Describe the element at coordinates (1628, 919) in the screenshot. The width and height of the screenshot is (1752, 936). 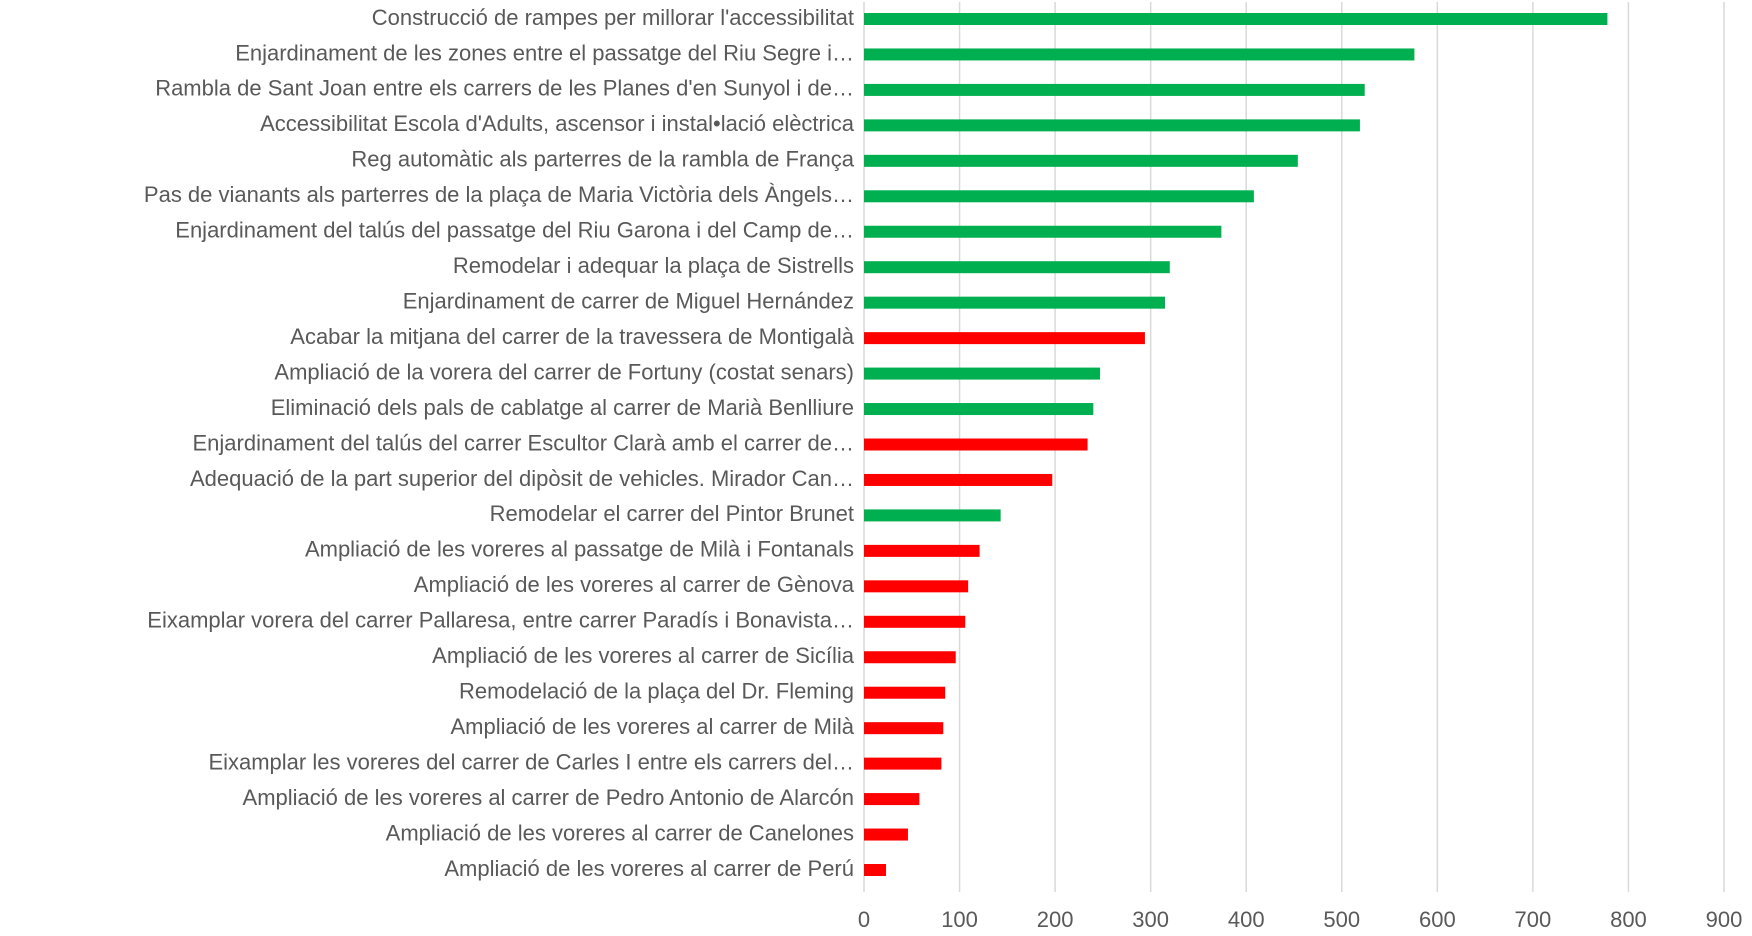
I see `x-tick-label: 800` at that location.